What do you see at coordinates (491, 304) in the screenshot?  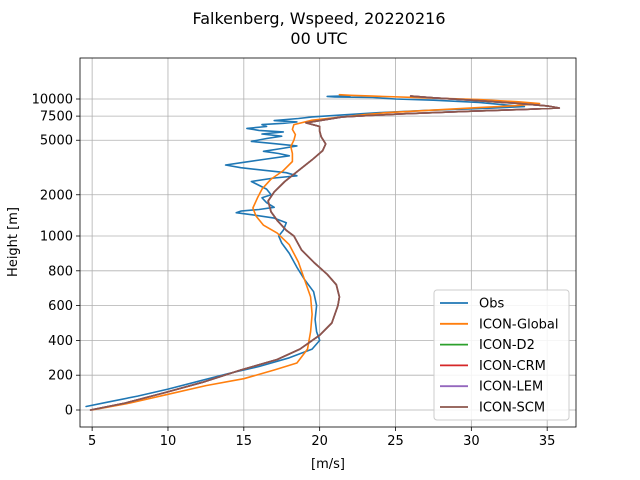 I see `legend-label-obs: Obs` at bounding box center [491, 304].